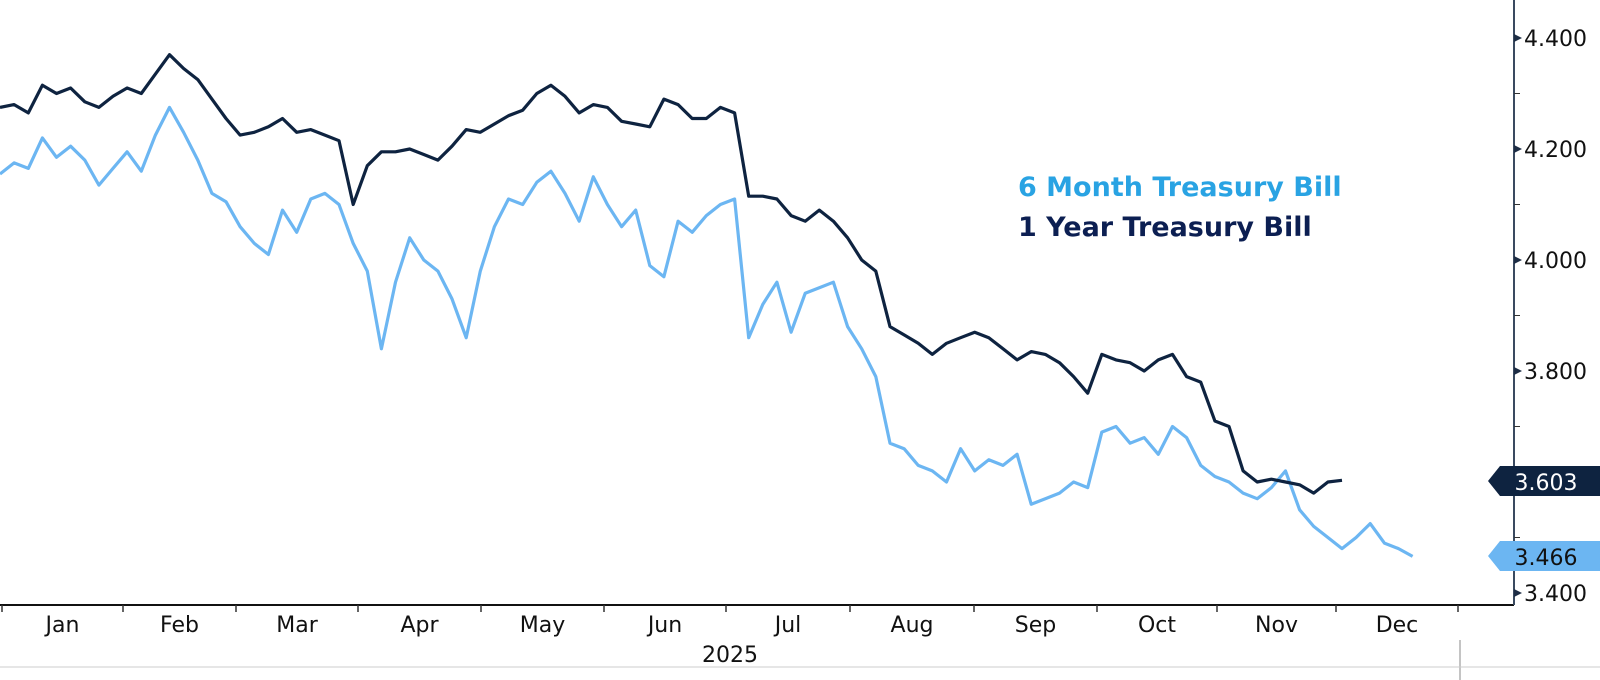  Describe the element at coordinates (1544, 518) in the screenshot. I see `last-value-tags: 3.603 3.466` at that location.